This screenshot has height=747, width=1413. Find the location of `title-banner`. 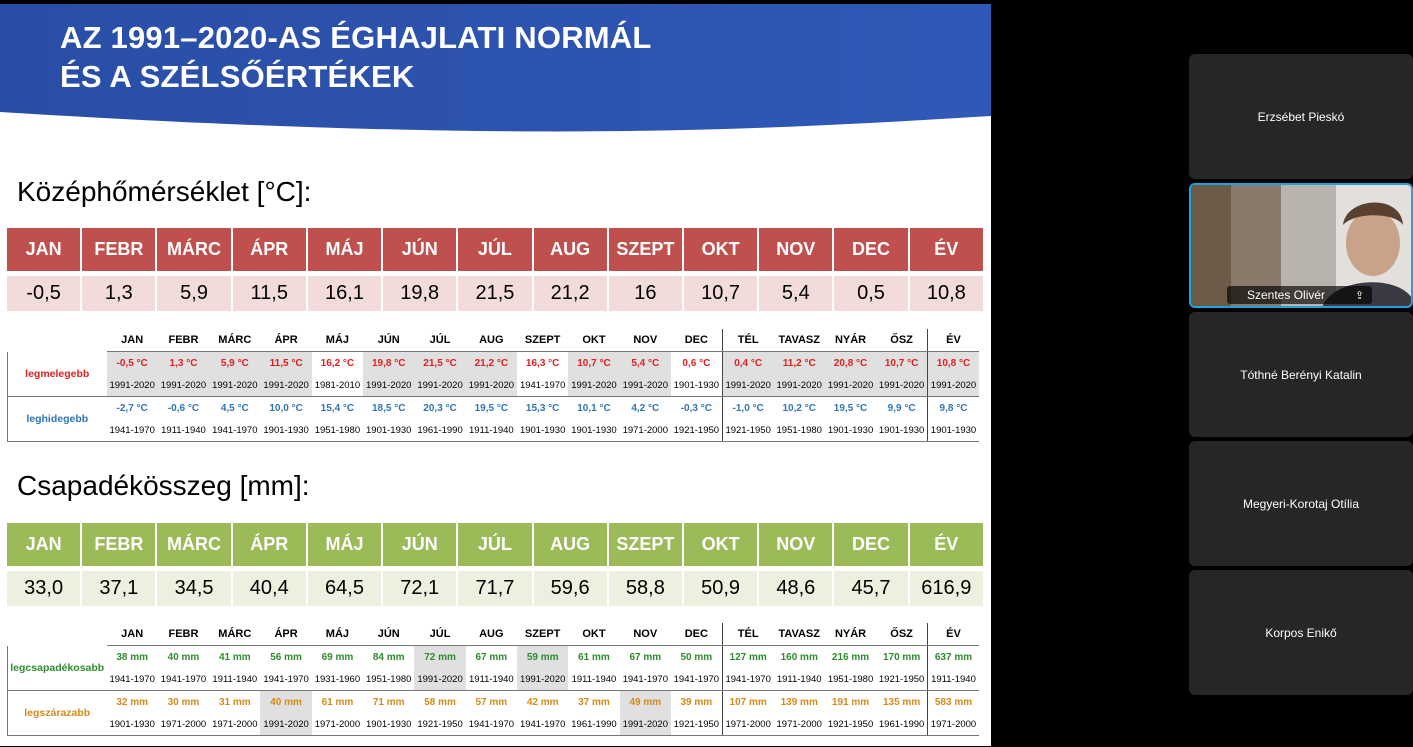

title-banner is located at coordinates (495, 74).